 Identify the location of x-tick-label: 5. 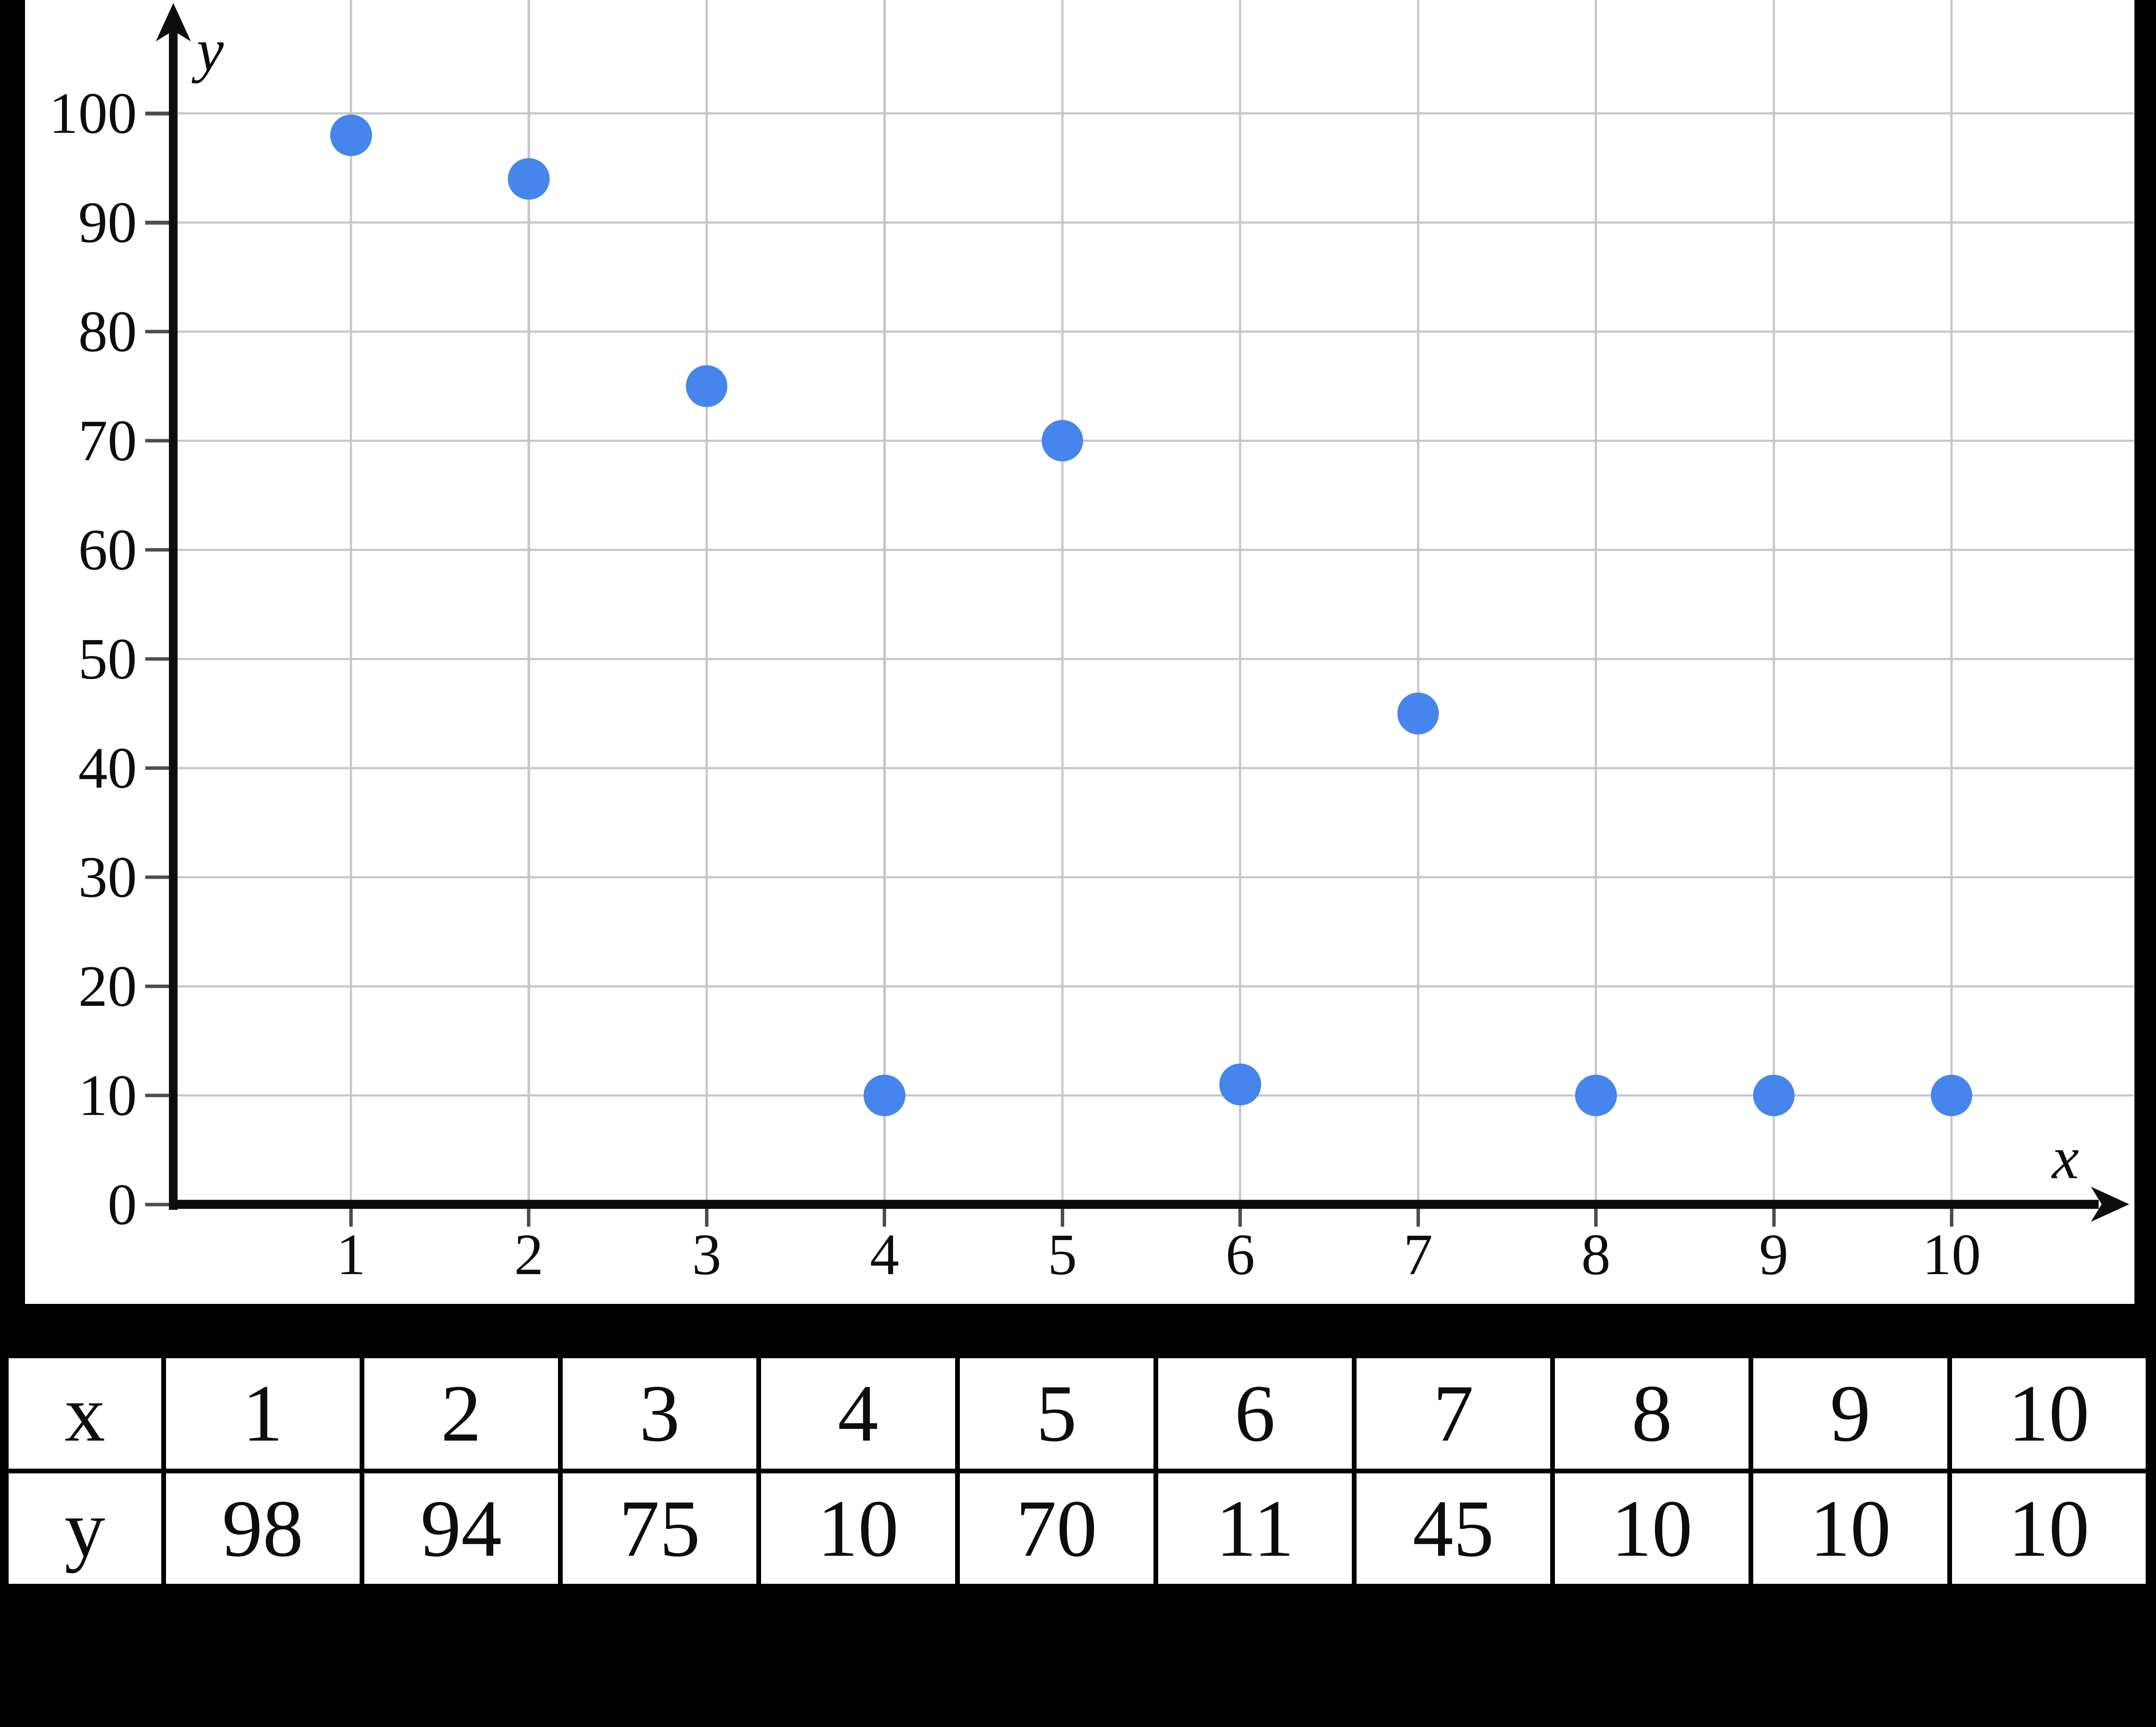
(1062, 1254).